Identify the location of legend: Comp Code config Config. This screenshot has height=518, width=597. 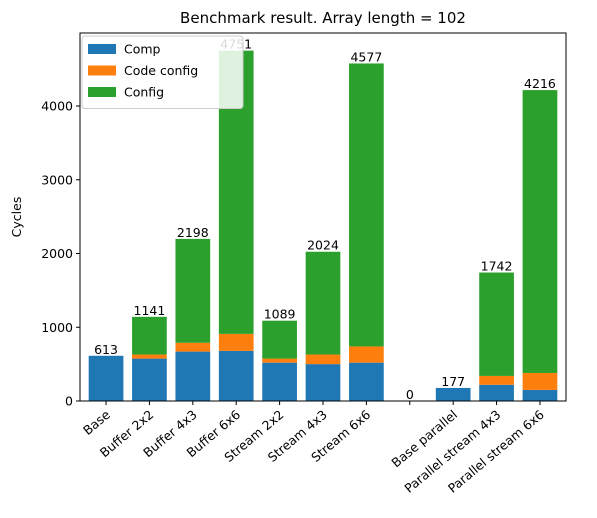
(162, 72).